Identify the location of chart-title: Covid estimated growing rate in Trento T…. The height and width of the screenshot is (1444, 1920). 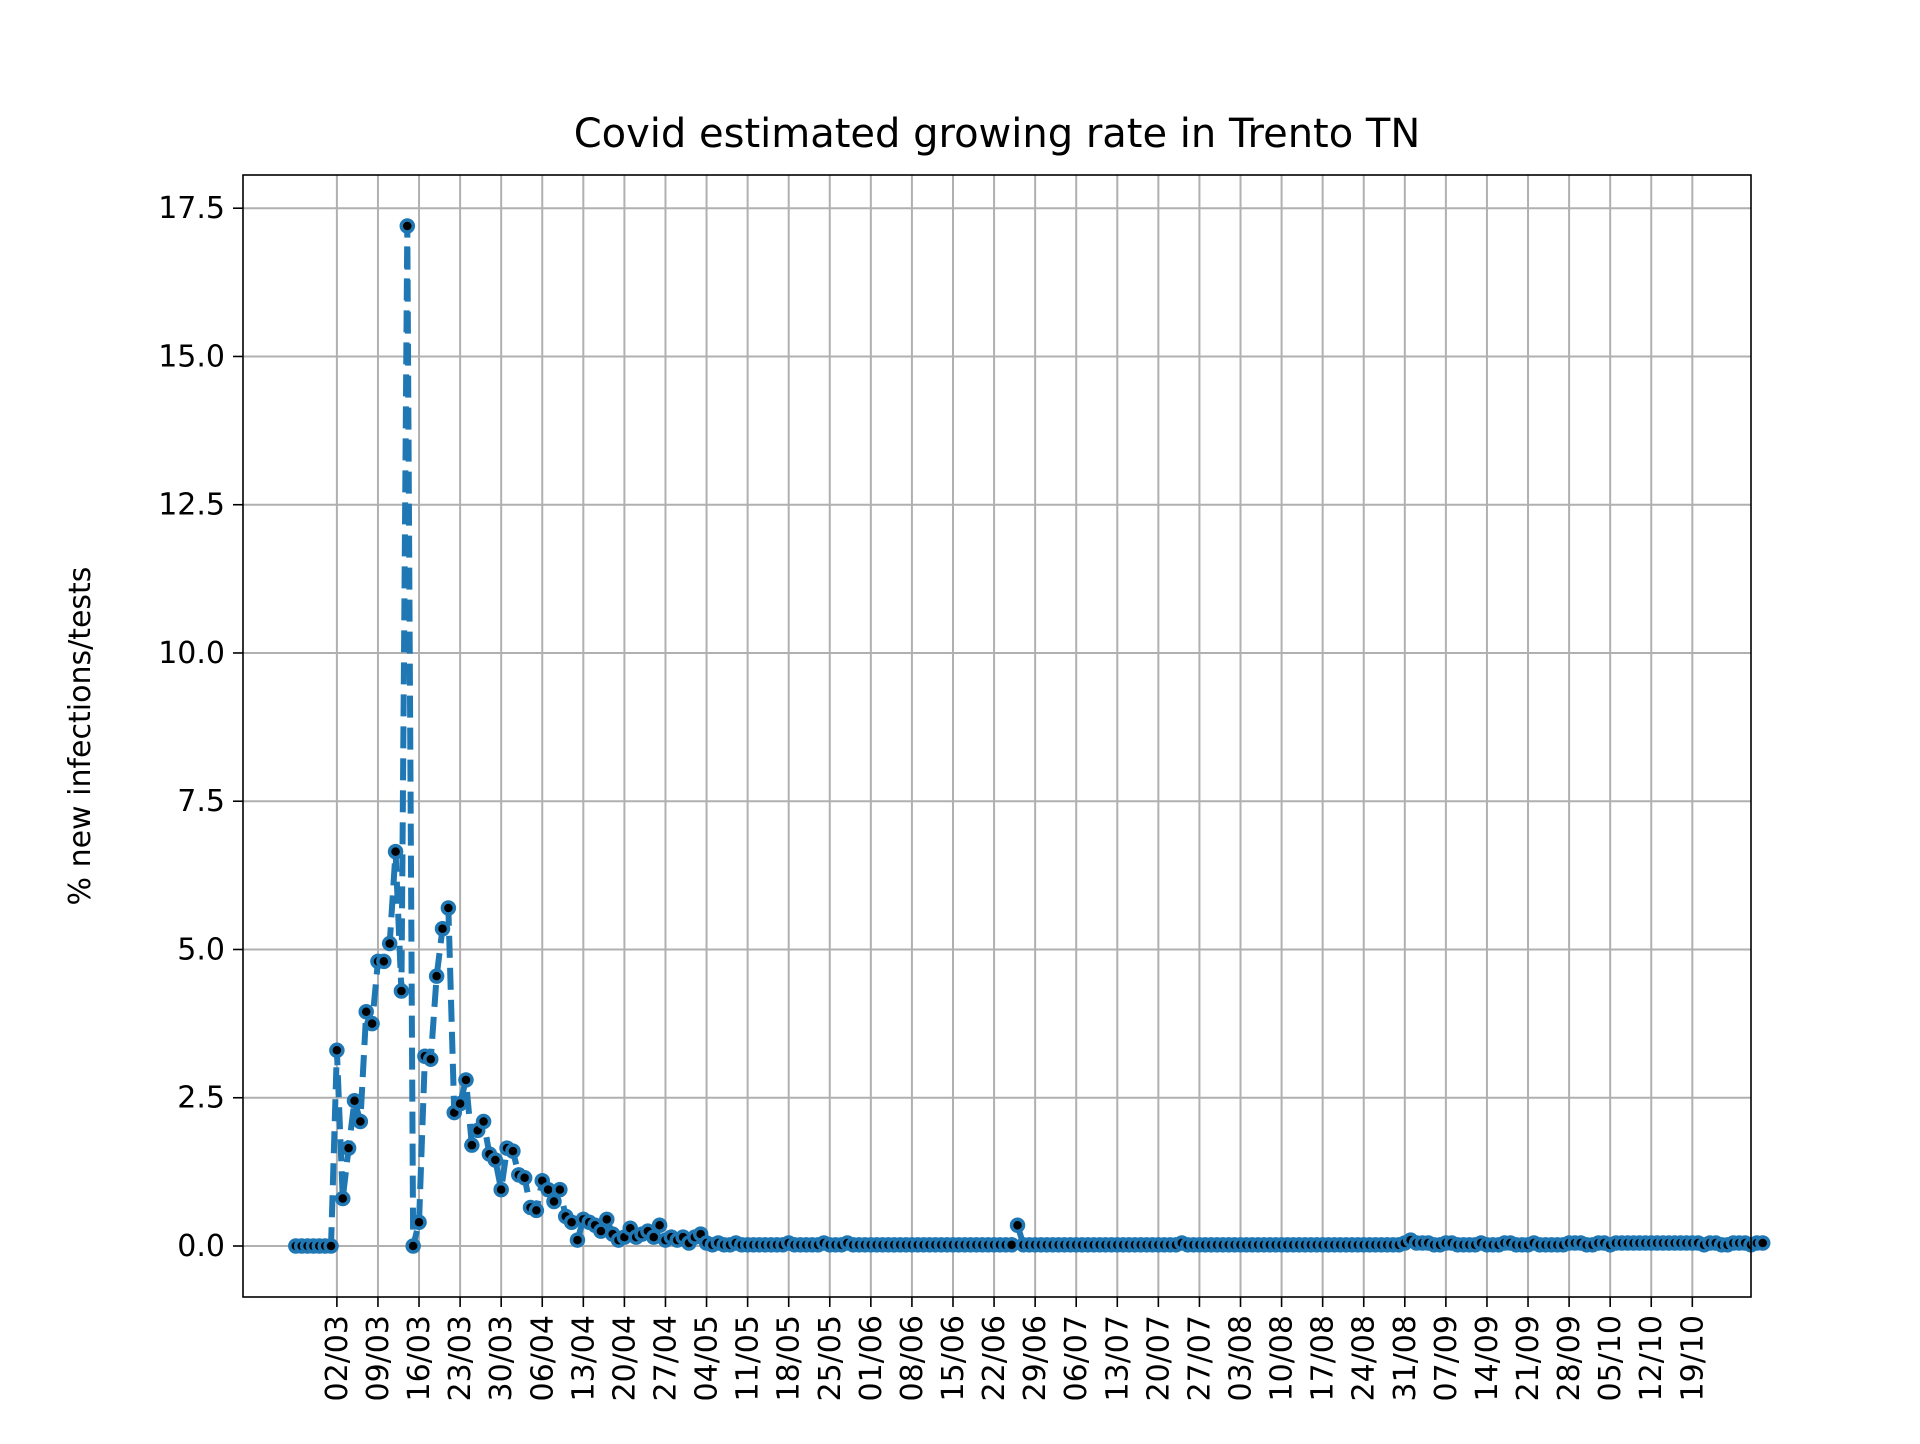
(997, 134).